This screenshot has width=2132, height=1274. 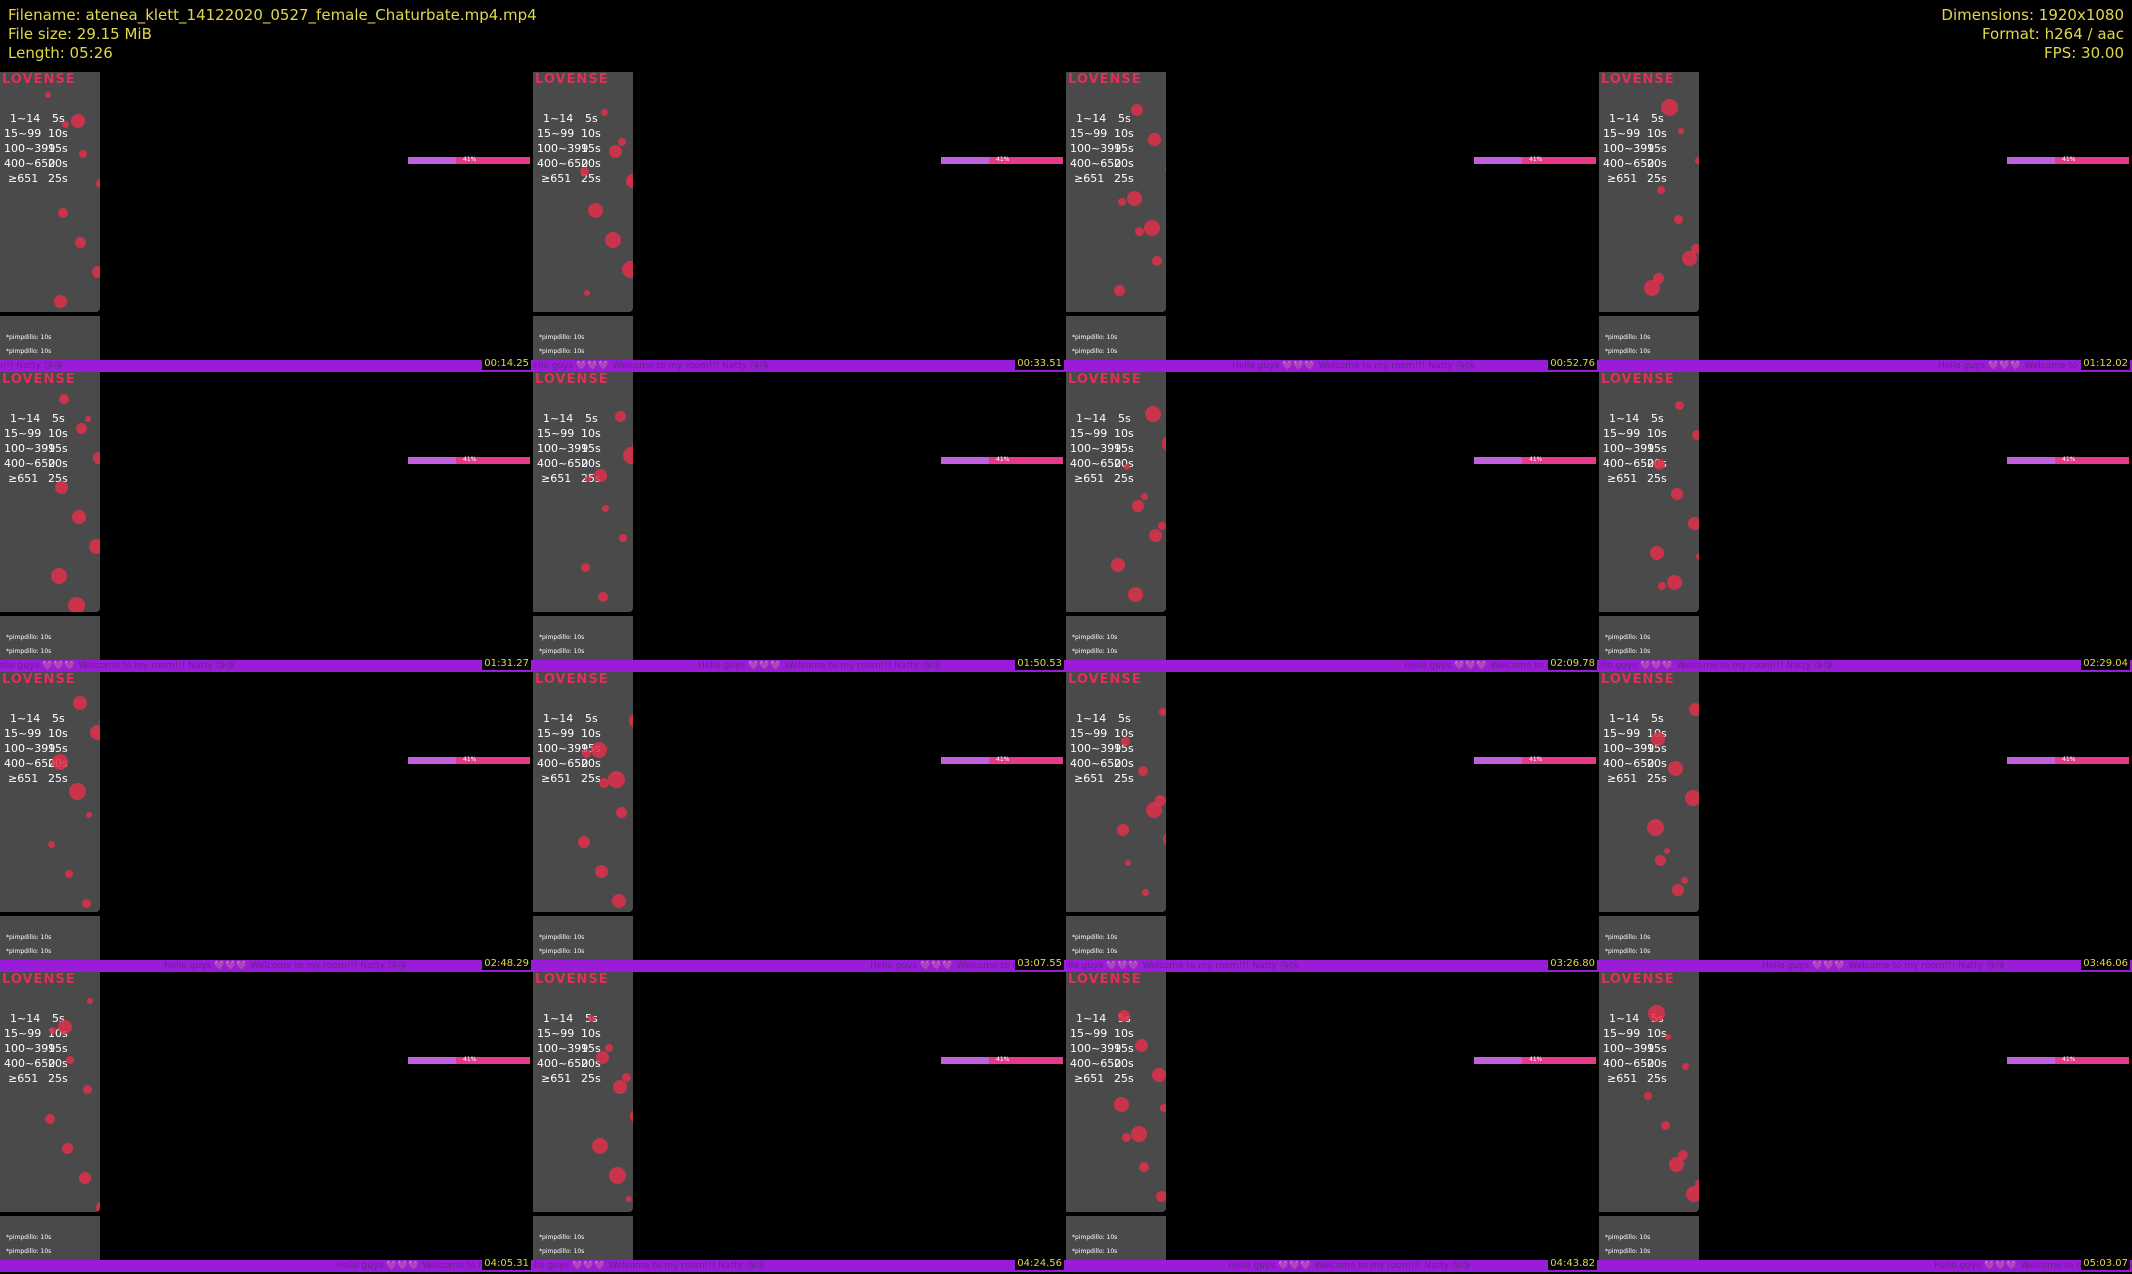 I want to click on length: Length: 05:26, so click(x=60, y=53).